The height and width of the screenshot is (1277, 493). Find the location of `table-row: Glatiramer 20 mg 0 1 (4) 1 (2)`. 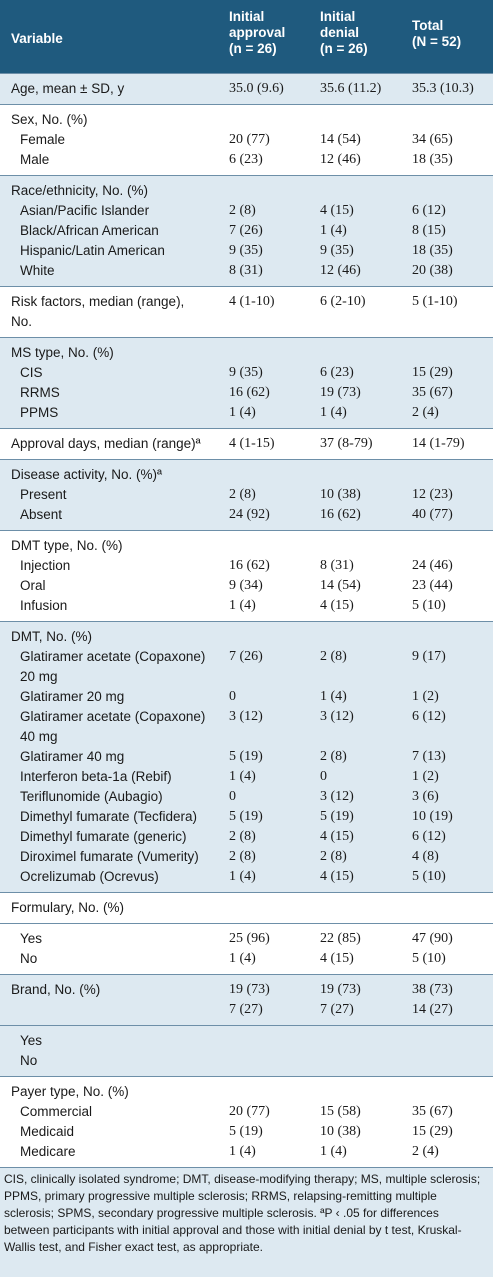

table-row: Glatiramer 20 mg 0 1 (4) 1 (2) is located at coordinates (246, 697).